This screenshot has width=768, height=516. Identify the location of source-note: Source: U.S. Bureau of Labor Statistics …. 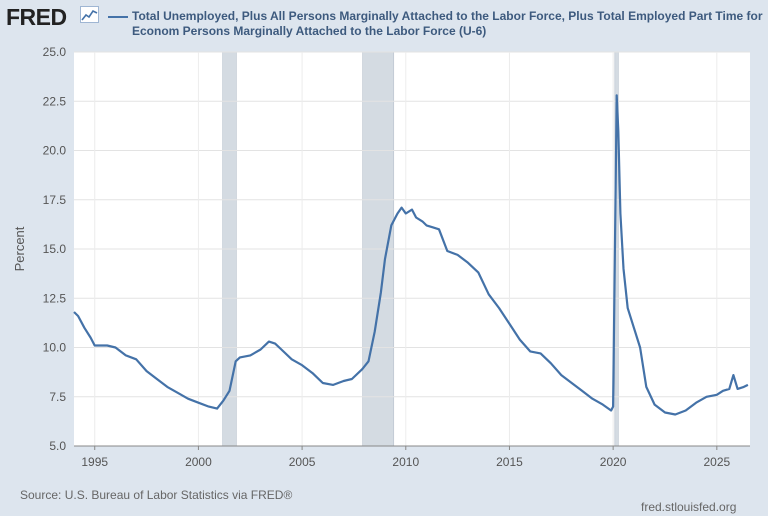
(156, 495).